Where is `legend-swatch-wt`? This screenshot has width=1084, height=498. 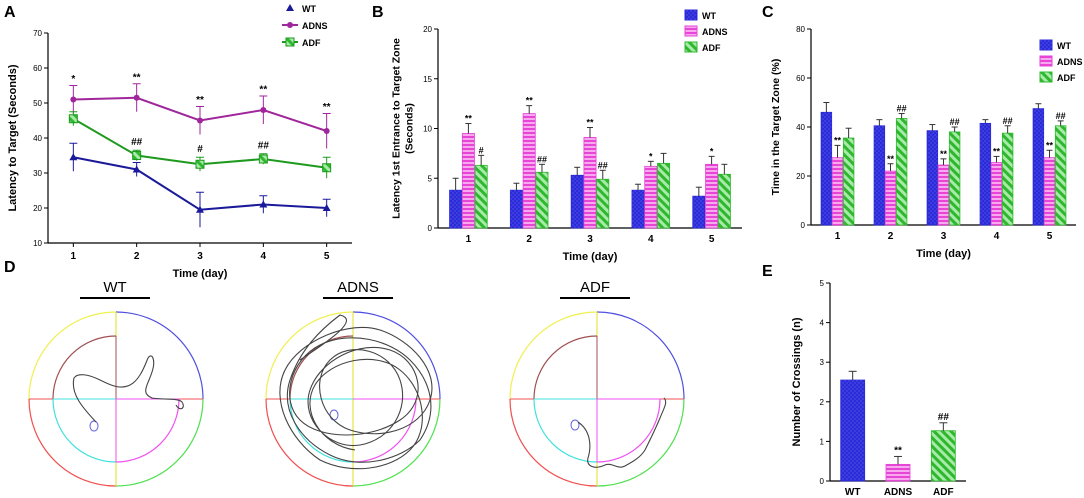 legend-swatch-wt is located at coordinates (691, 15).